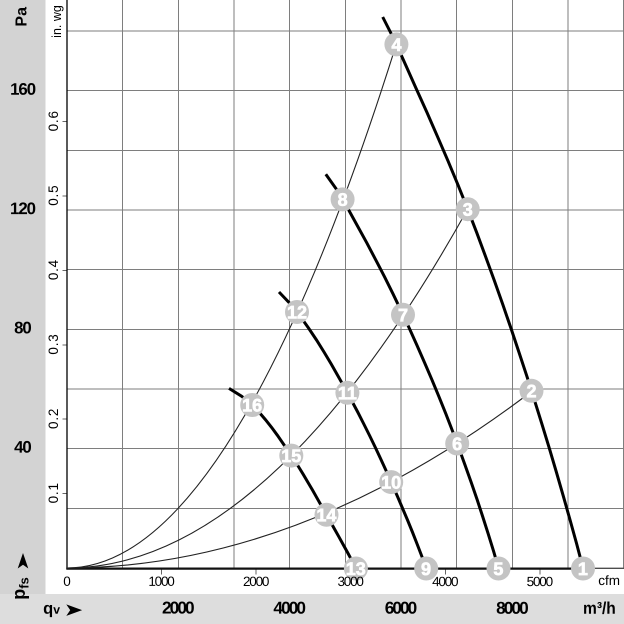 This screenshot has height=624, width=624. Describe the element at coordinates (531, 391) in the screenshot. I see `svg-text: 2` at that location.